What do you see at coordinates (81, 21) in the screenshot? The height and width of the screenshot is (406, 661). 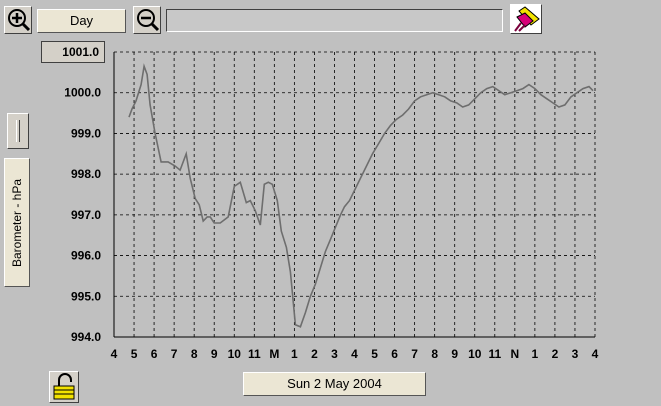 I see `time-range-button: Day` at bounding box center [81, 21].